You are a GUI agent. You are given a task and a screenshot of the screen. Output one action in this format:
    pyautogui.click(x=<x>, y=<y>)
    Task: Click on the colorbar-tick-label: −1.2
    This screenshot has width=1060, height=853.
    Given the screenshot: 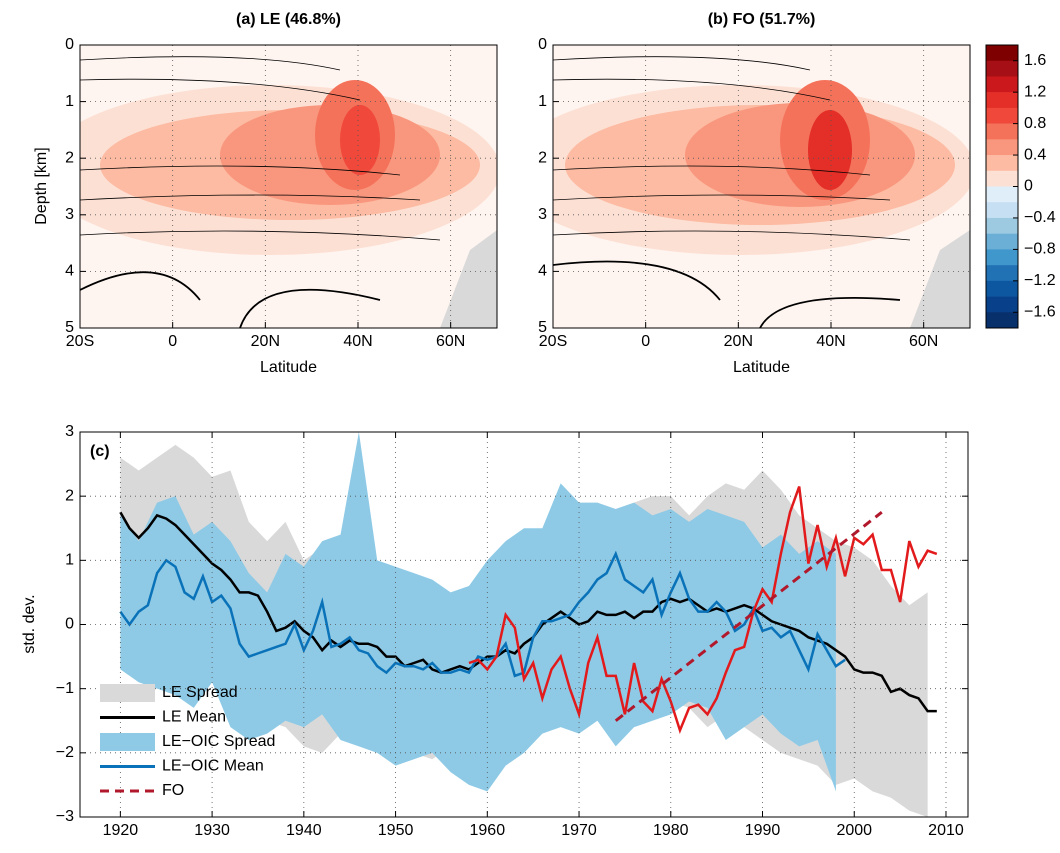 What is the action you would take?
    pyautogui.click(x=1040, y=280)
    